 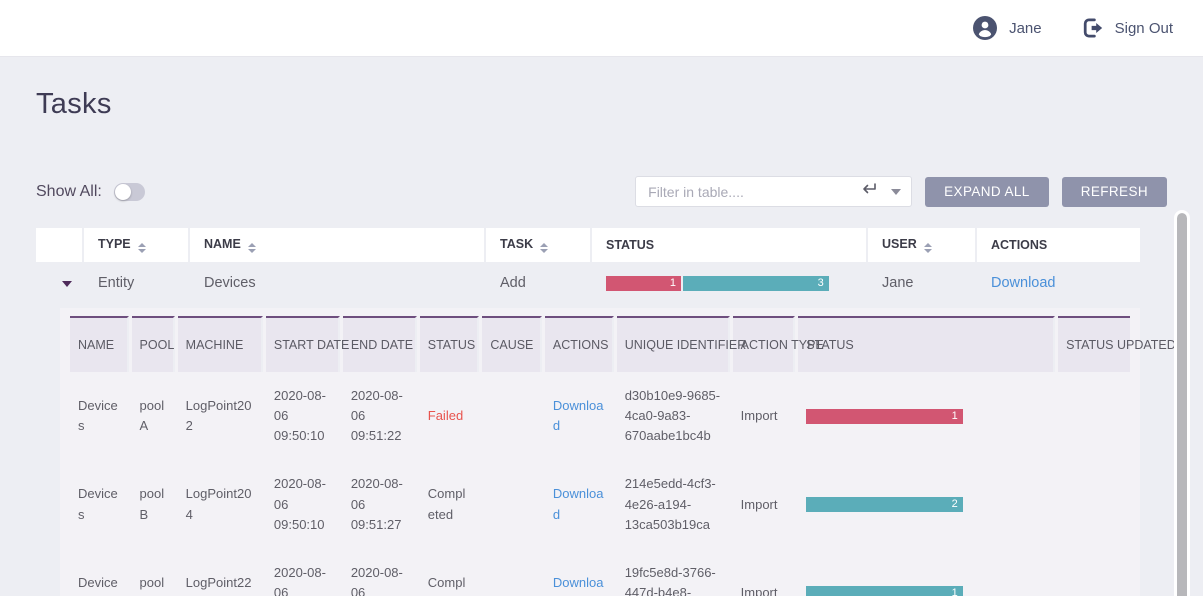 What do you see at coordinates (218, 416) in the screenshot?
I see `sub-machine: LogPoint202` at bounding box center [218, 416].